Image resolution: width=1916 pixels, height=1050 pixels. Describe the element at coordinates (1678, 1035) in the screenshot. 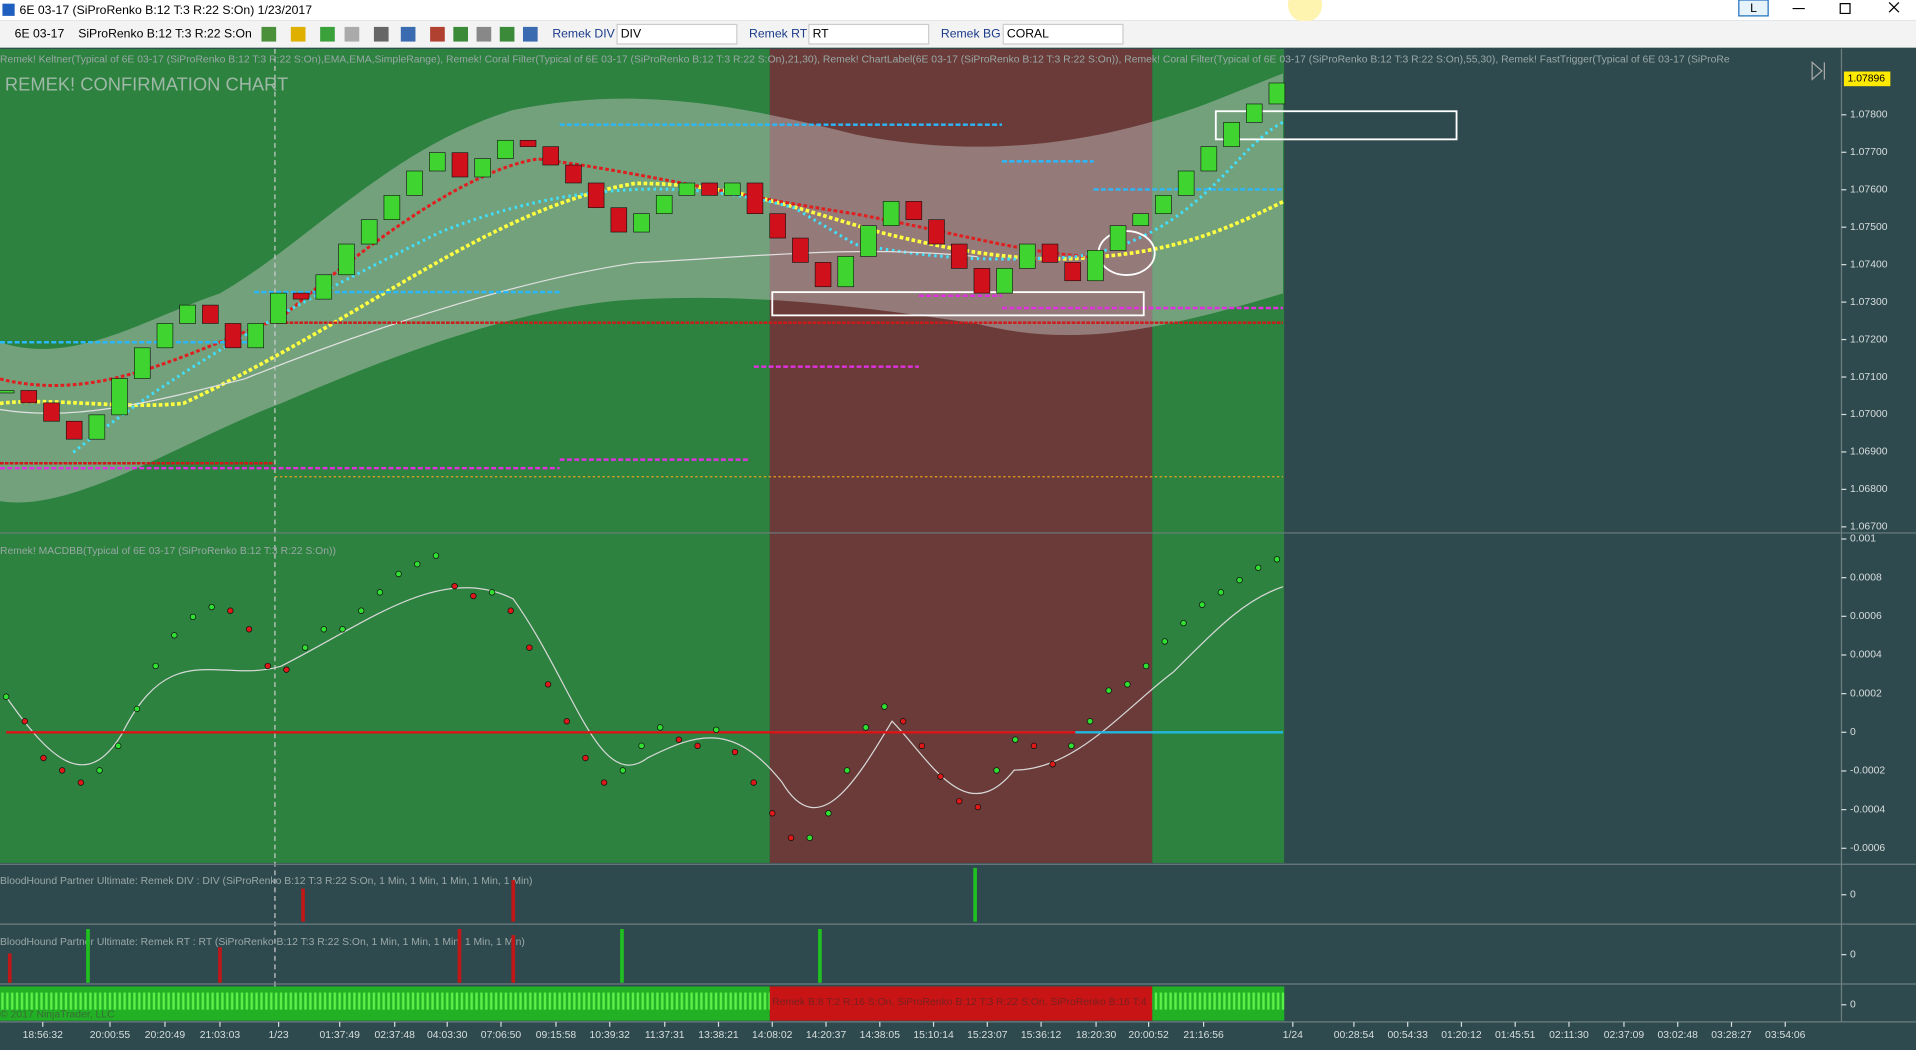

I see `x-tick-label: 03:02:48` at that location.